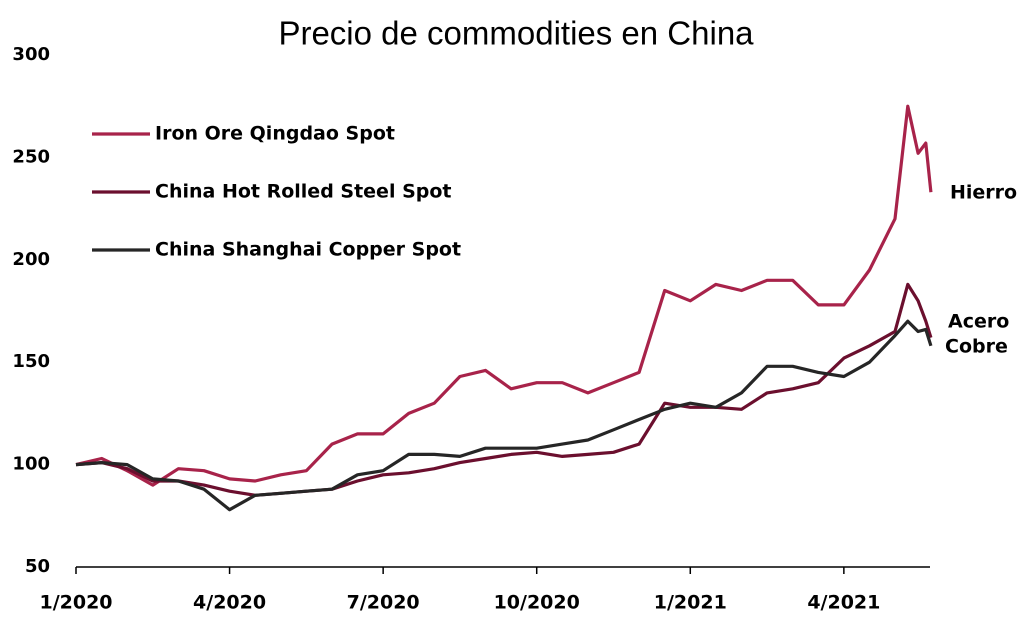  Describe the element at coordinates (75, 603) in the screenshot. I see `x-tick-label: 1/2020` at that location.